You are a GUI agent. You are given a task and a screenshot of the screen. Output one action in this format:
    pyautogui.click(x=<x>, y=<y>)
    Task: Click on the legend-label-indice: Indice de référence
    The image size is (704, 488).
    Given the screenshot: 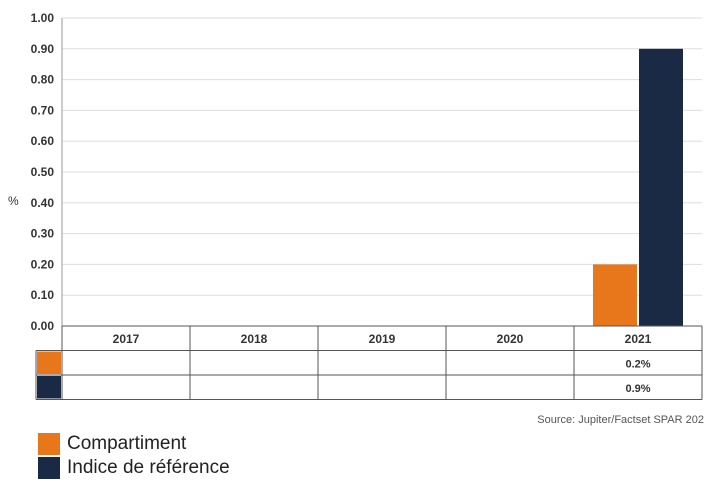 What is the action you would take?
    pyautogui.click(x=148, y=467)
    